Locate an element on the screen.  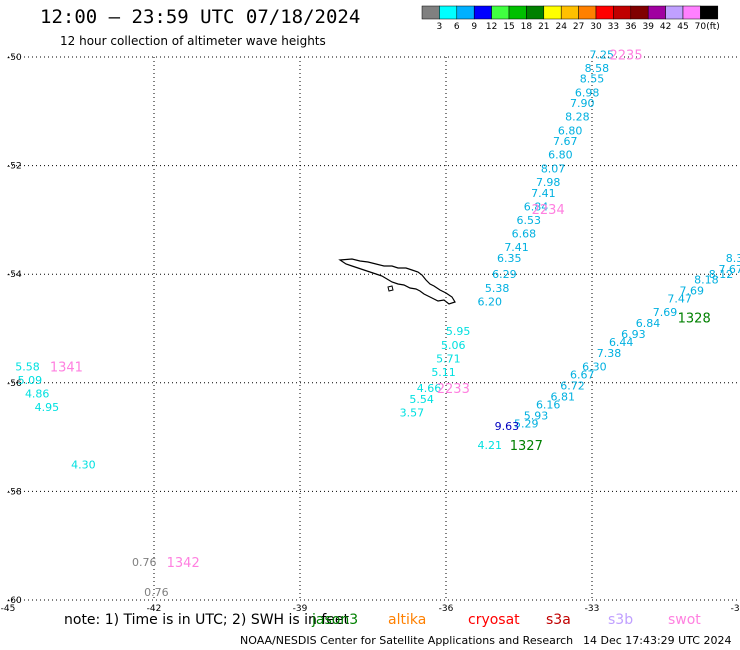
wave-height-label: 5.95 is located at coordinates (458, 331).